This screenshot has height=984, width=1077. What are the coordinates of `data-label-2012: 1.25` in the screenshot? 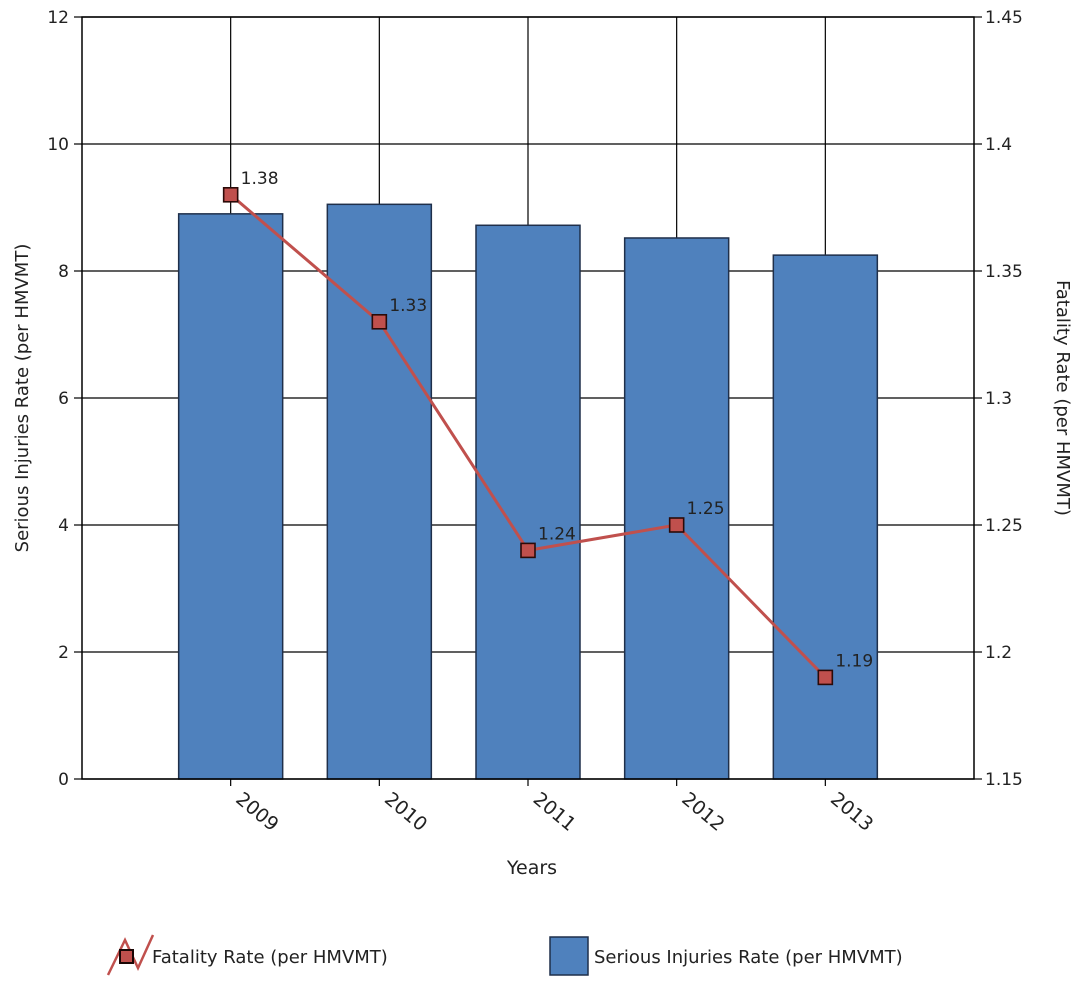 It's located at (706, 509).